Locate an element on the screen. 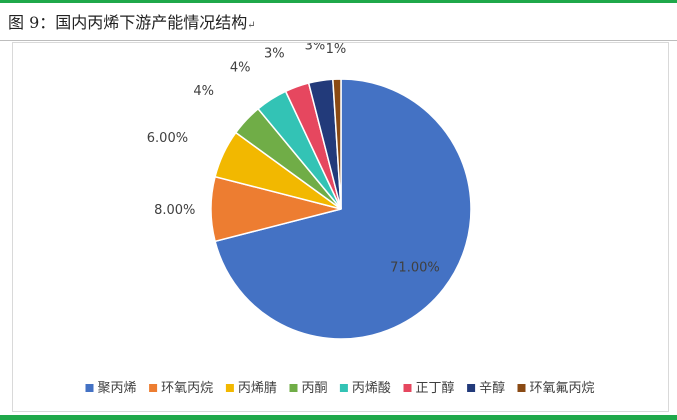  legend-item-4: 丙酮 is located at coordinates (308, 388).